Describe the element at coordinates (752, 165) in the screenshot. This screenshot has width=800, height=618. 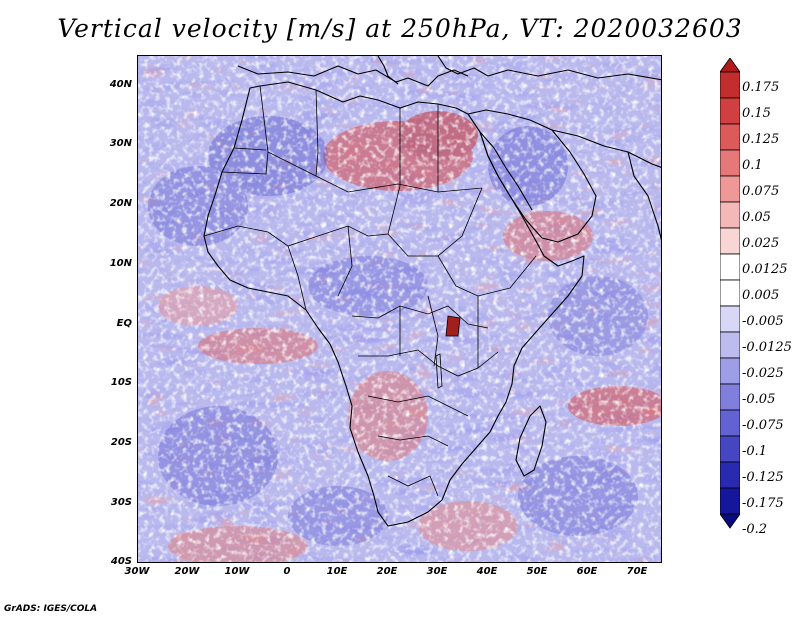
I see `colorbar-label: 0.1` at that location.